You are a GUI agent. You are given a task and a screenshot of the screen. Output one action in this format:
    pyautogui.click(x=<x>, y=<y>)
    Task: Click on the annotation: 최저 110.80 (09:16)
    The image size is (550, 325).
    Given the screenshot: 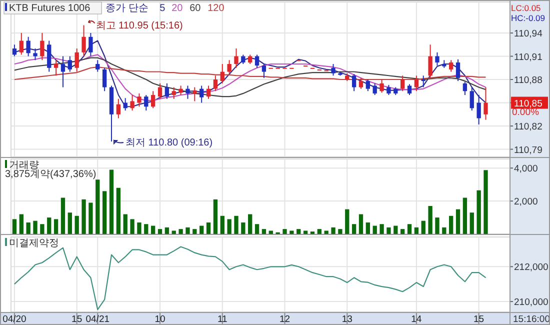 What is the action you would take?
    pyautogui.click(x=169, y=143)
    